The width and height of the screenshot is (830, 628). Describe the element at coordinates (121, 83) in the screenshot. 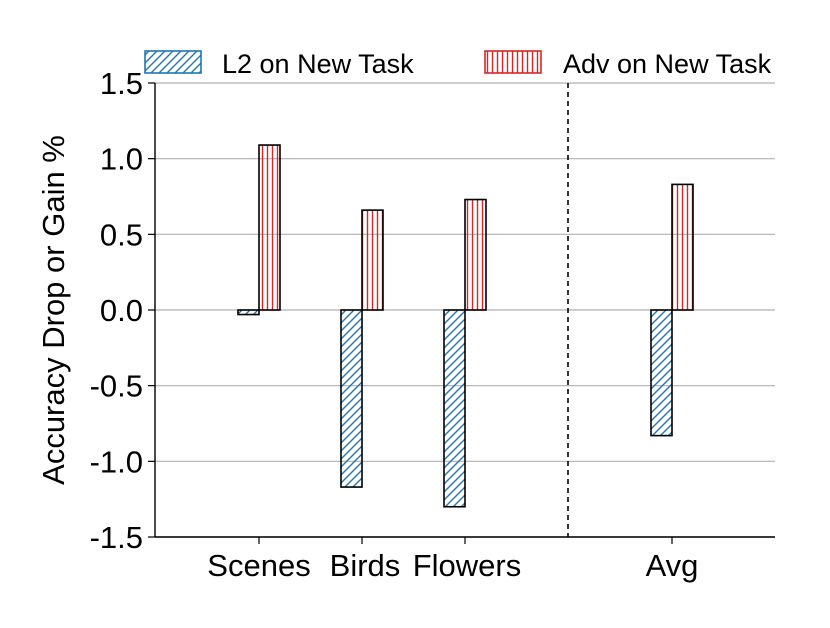

I see `y-tick-label: 1.5` at that location.